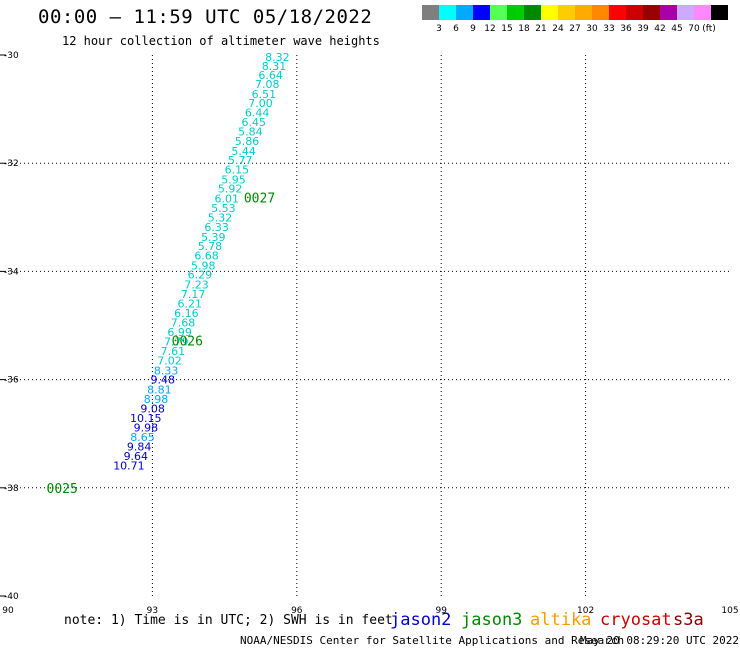 The height and width of the screenshot is (650, 740). Describe the element at coordinates (146, 428) in the screenshot. I see `swh-point: 9.98` at that location.